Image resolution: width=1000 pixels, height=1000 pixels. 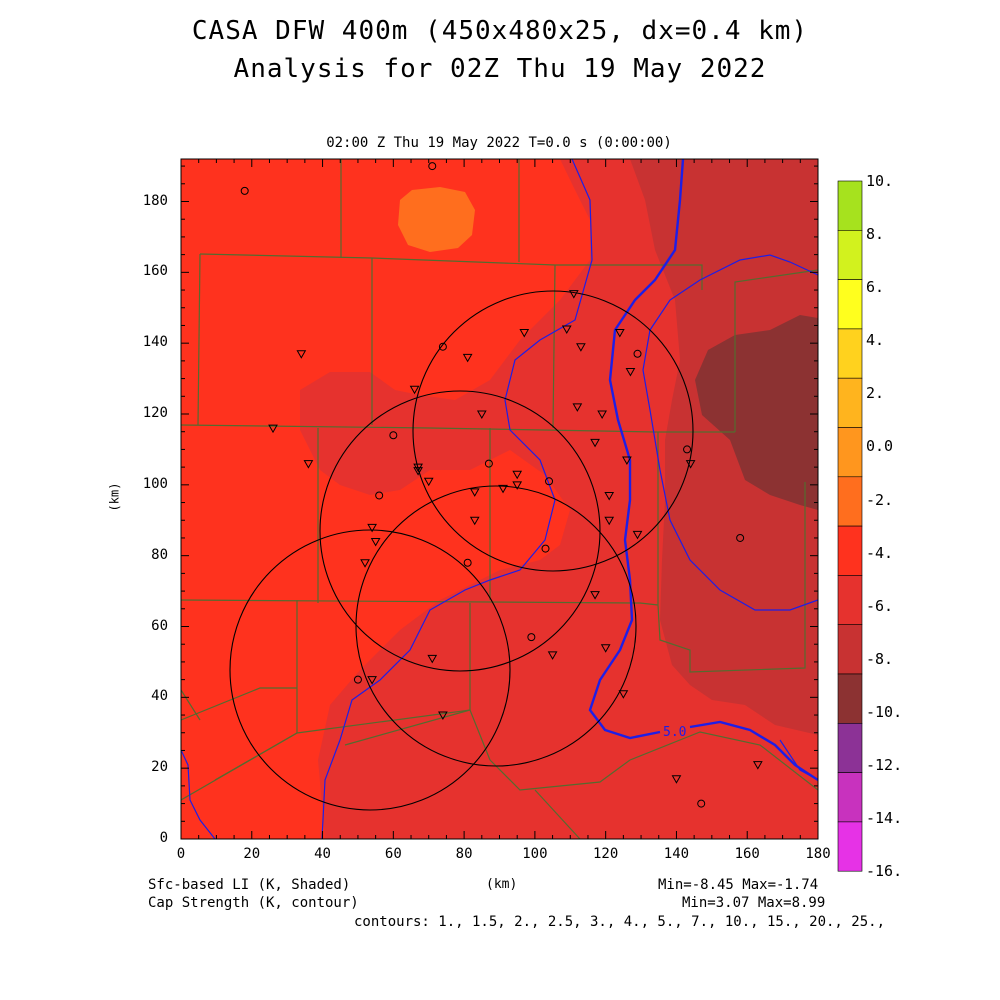 What do you see at coordinates (155, 342) in the screenshot?
I see `y-tick-label: 140` at bounding box center [155, 342].